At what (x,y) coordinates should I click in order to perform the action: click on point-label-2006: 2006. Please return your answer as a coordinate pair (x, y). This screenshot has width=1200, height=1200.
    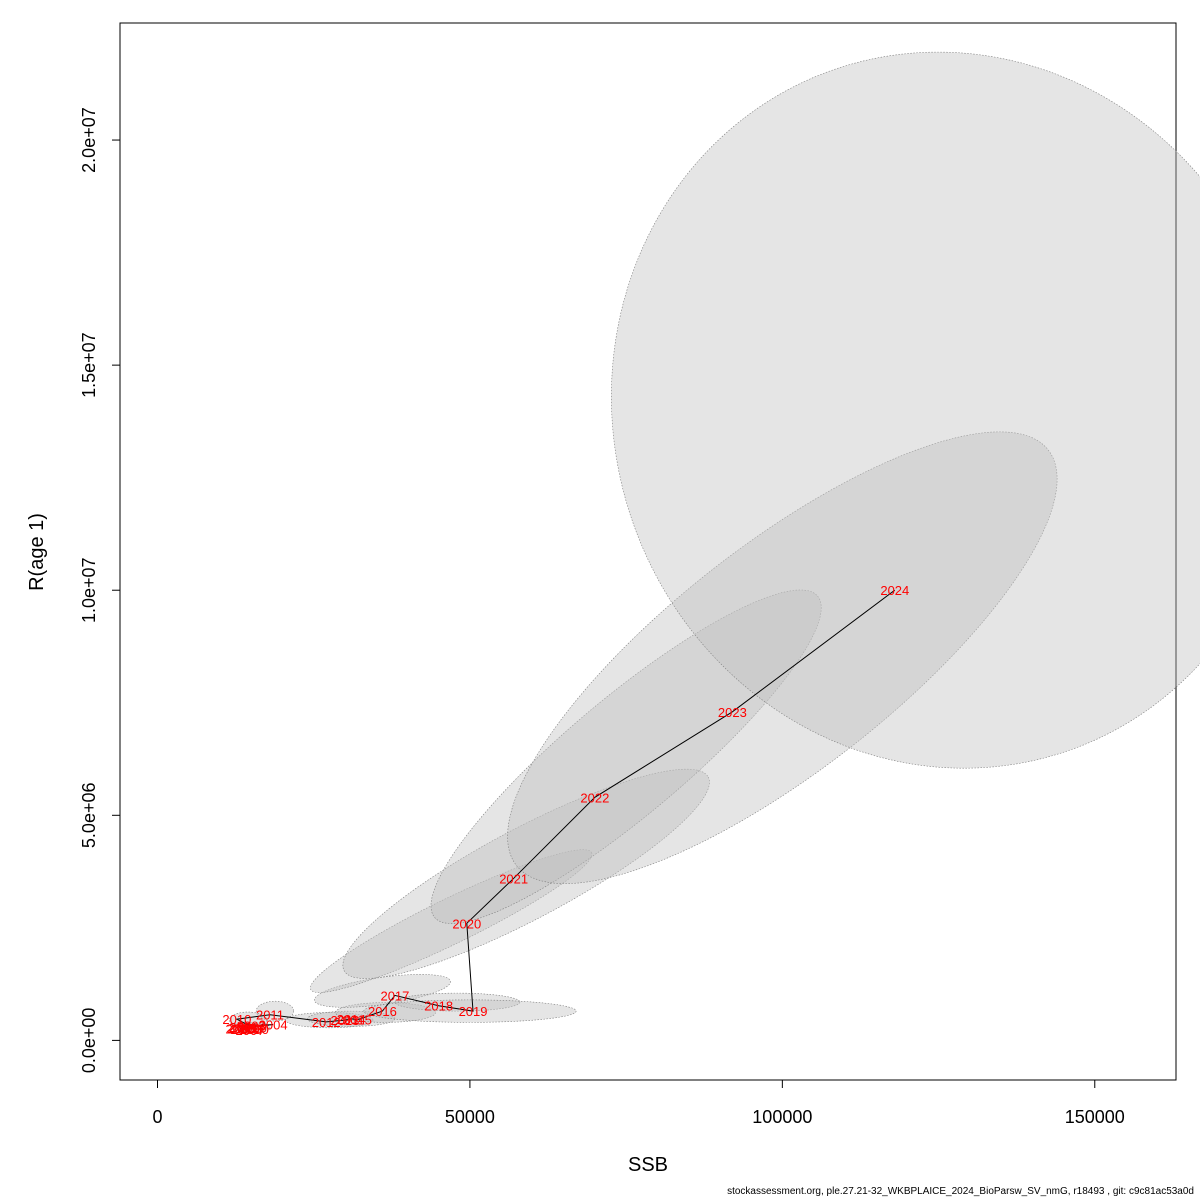
    Looking at the image, I should click on (245, 1029).